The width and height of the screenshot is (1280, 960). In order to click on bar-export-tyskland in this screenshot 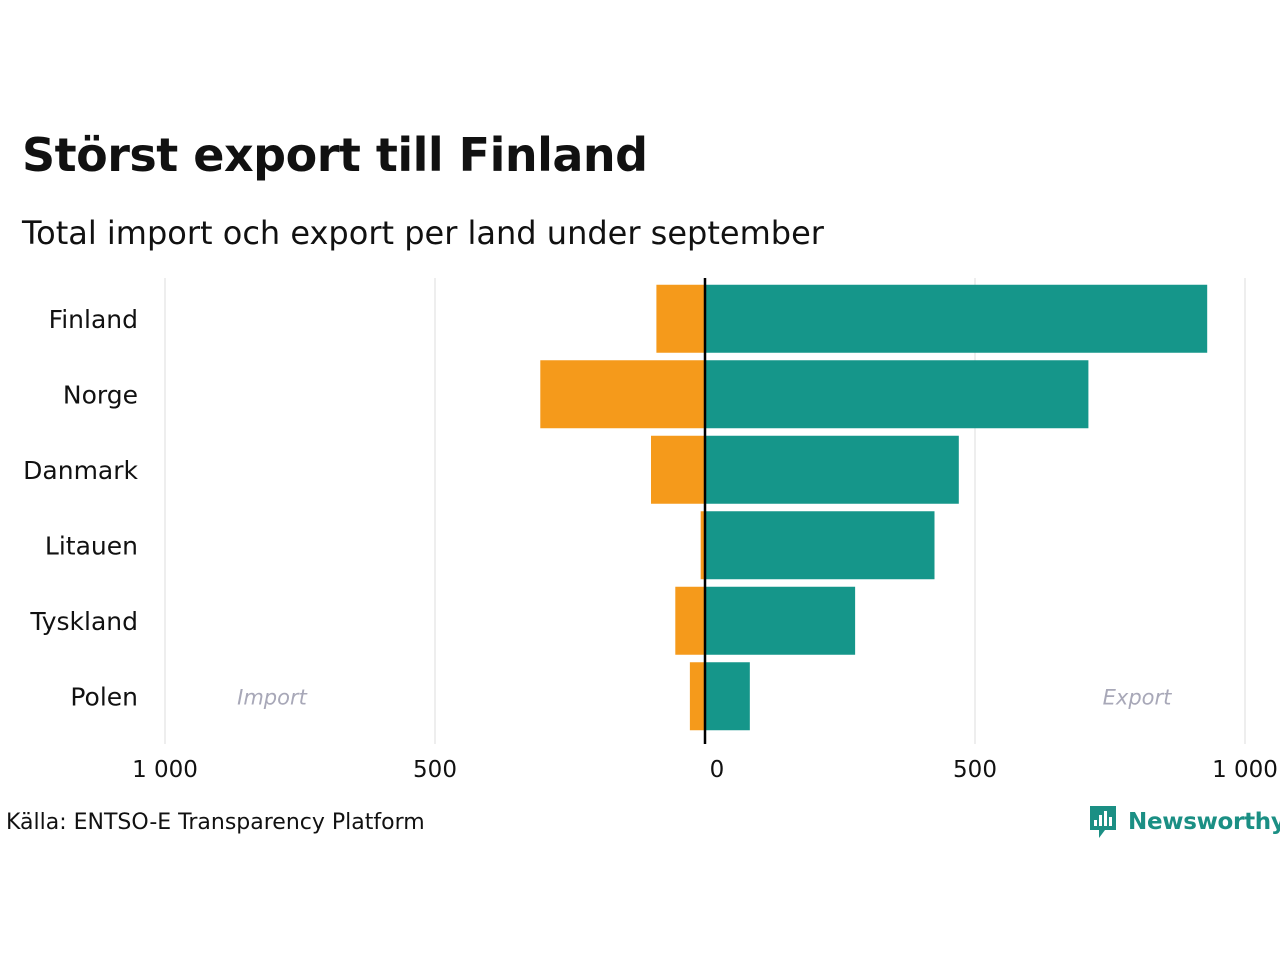, I will do `click(780, 620)`.